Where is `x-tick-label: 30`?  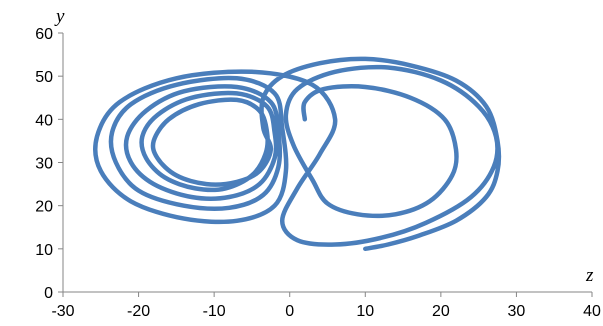 x-tick-label: 30 is located at coordinates (517, 311).